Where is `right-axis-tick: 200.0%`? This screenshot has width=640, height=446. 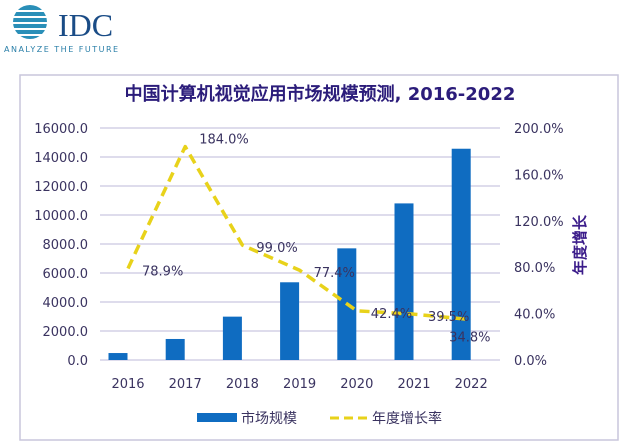 right-axis-tick: 200.0% is located at coordinates (539, 129).